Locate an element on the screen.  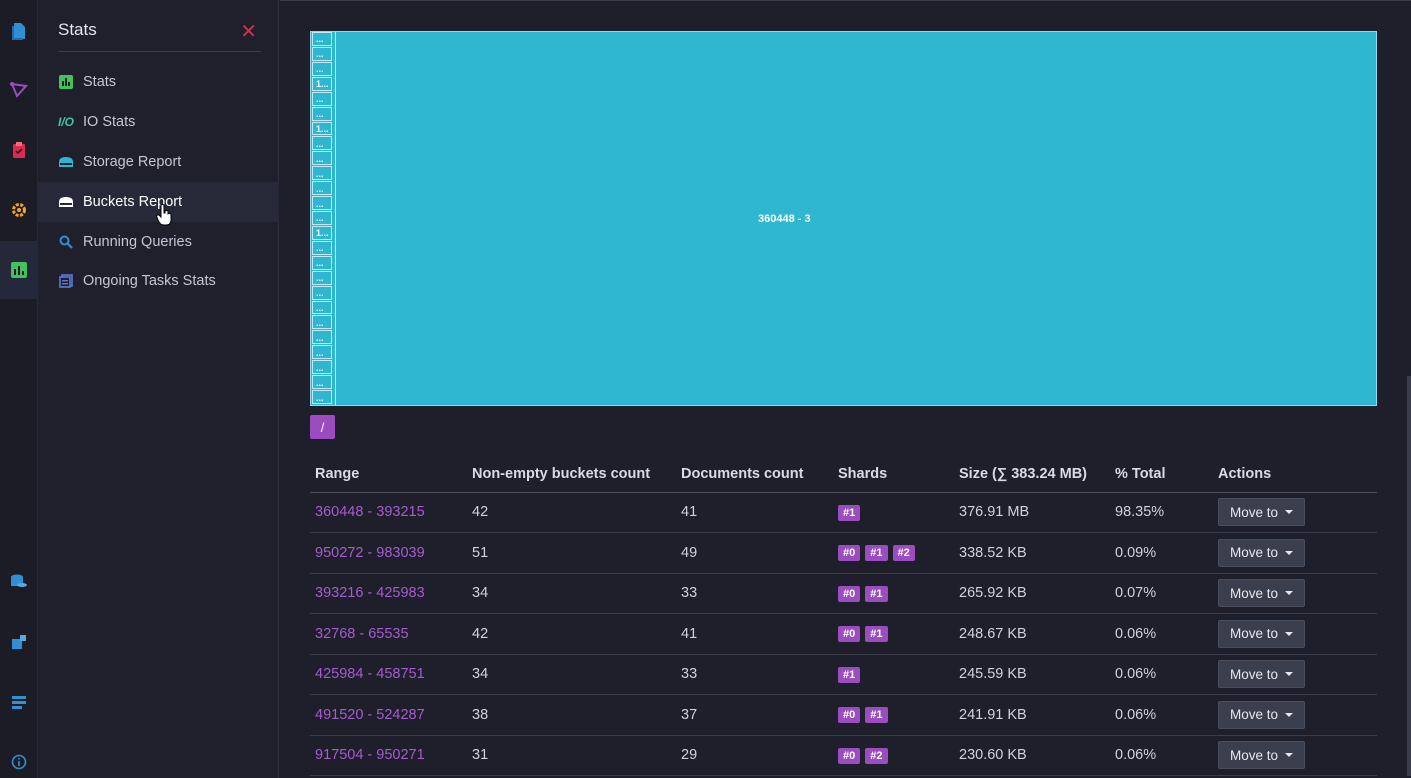
menu-item-ongoing-tasks-stats: Ongoing Tasks Stats is located at coordinates (158, 281).